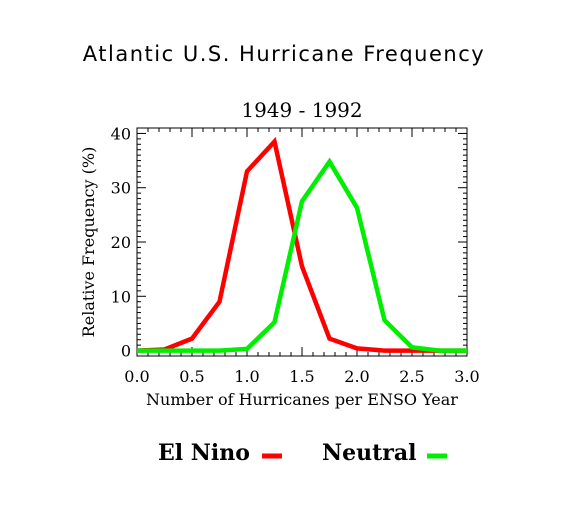 The height and width of the screenshot is (514, 568). I want to click on legend-label-el-nino: El Nino, so click(204, 453).